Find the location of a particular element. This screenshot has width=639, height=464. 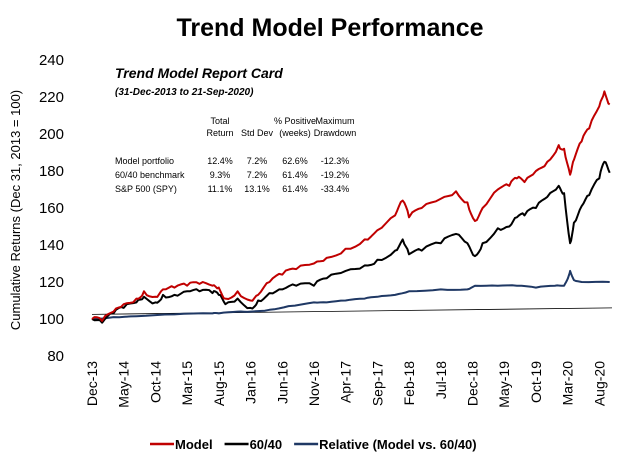

x-tick-label: Apr-17 is located at coordinates (346, 382).